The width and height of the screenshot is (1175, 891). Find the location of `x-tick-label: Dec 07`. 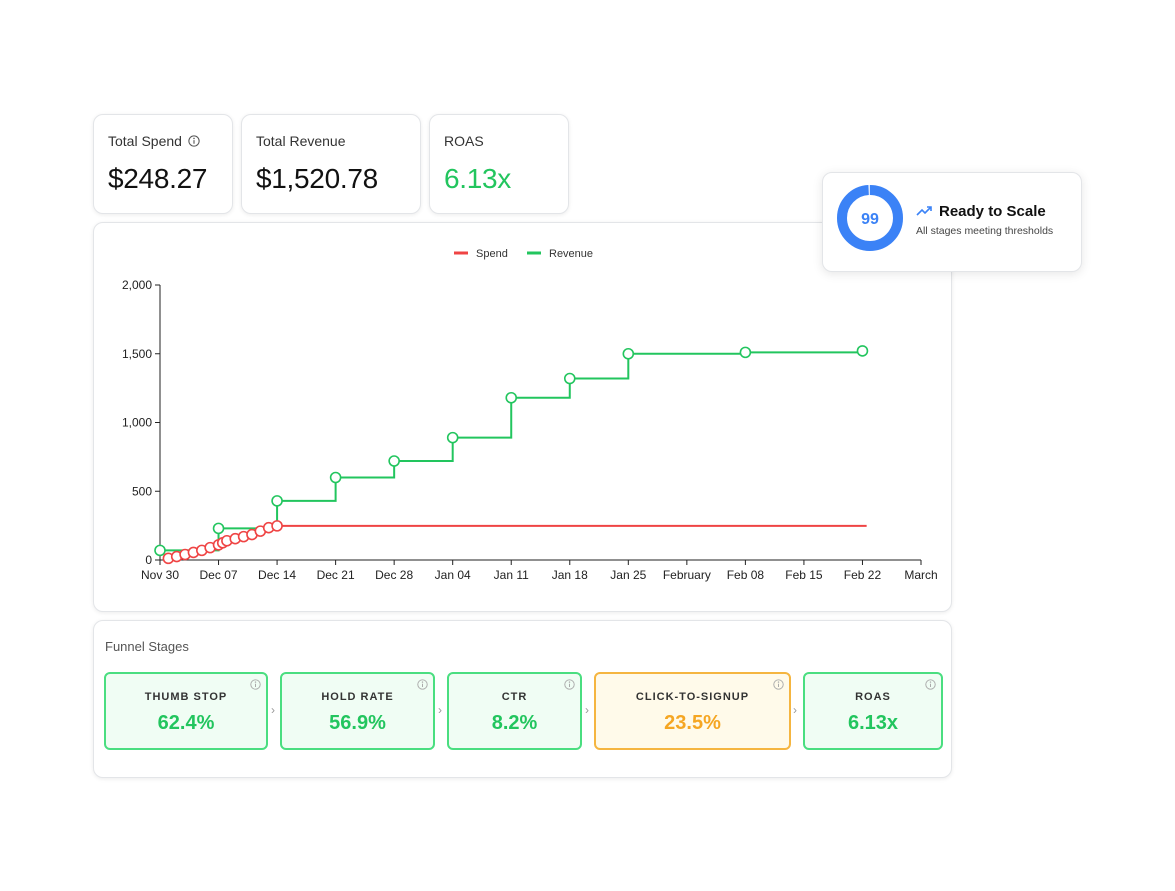

x-tick-label: Dec 07 is located at coordinates (219, 575).